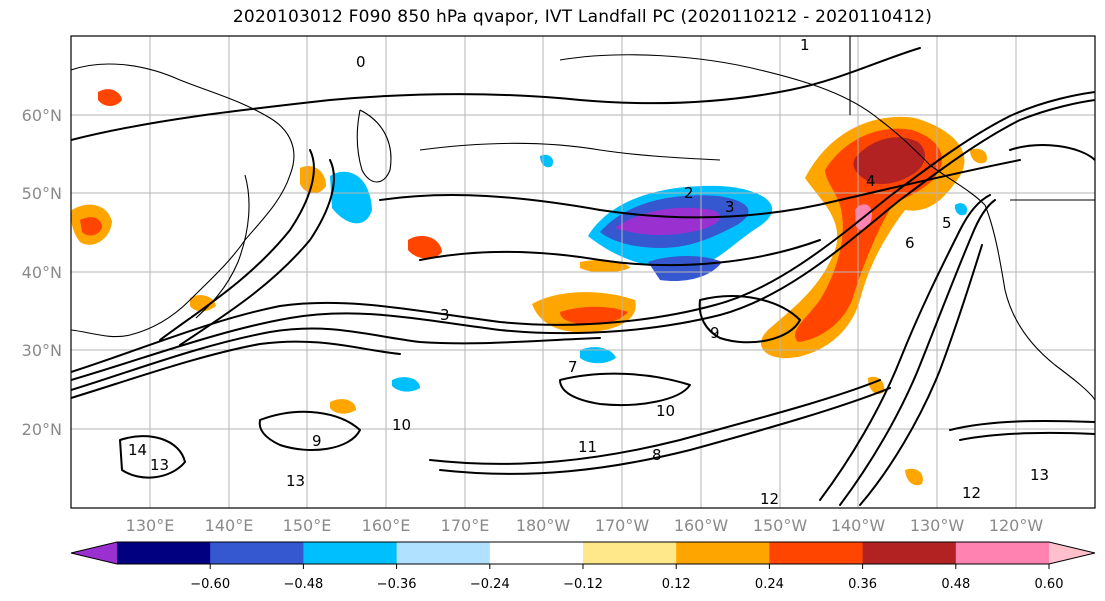  I want to click on contour-label: 2, so click(689, 193).